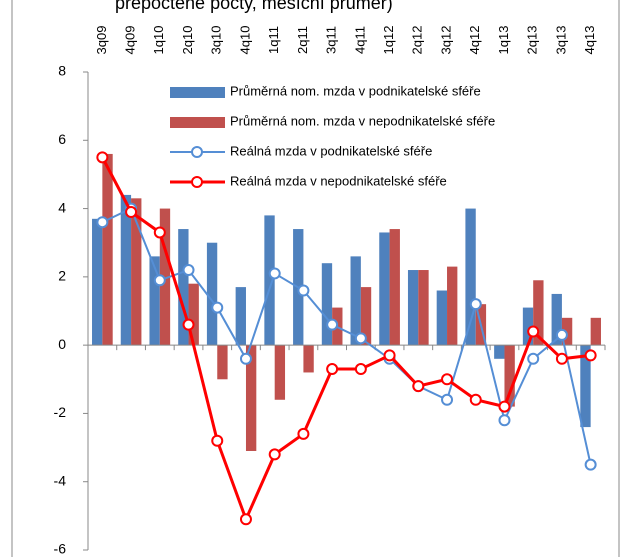 This screenshot has width=624, height=557. What do you see at coordinates (532, 40) in the screenshot?
I see `x-tick-label: 2q13` at bounding box center [532, 40].